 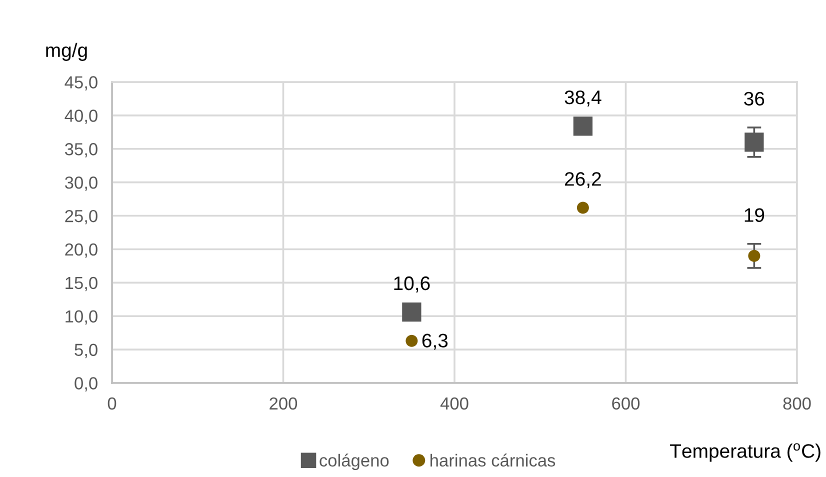 I want to click on y-tick-label: 45,0, so click(x=81, y=83).